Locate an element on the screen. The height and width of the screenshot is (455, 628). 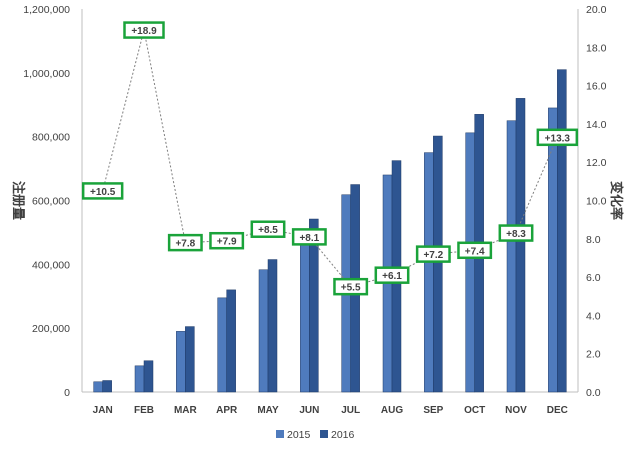
x-tick-label: JUL is located at coordinates (350, 410).